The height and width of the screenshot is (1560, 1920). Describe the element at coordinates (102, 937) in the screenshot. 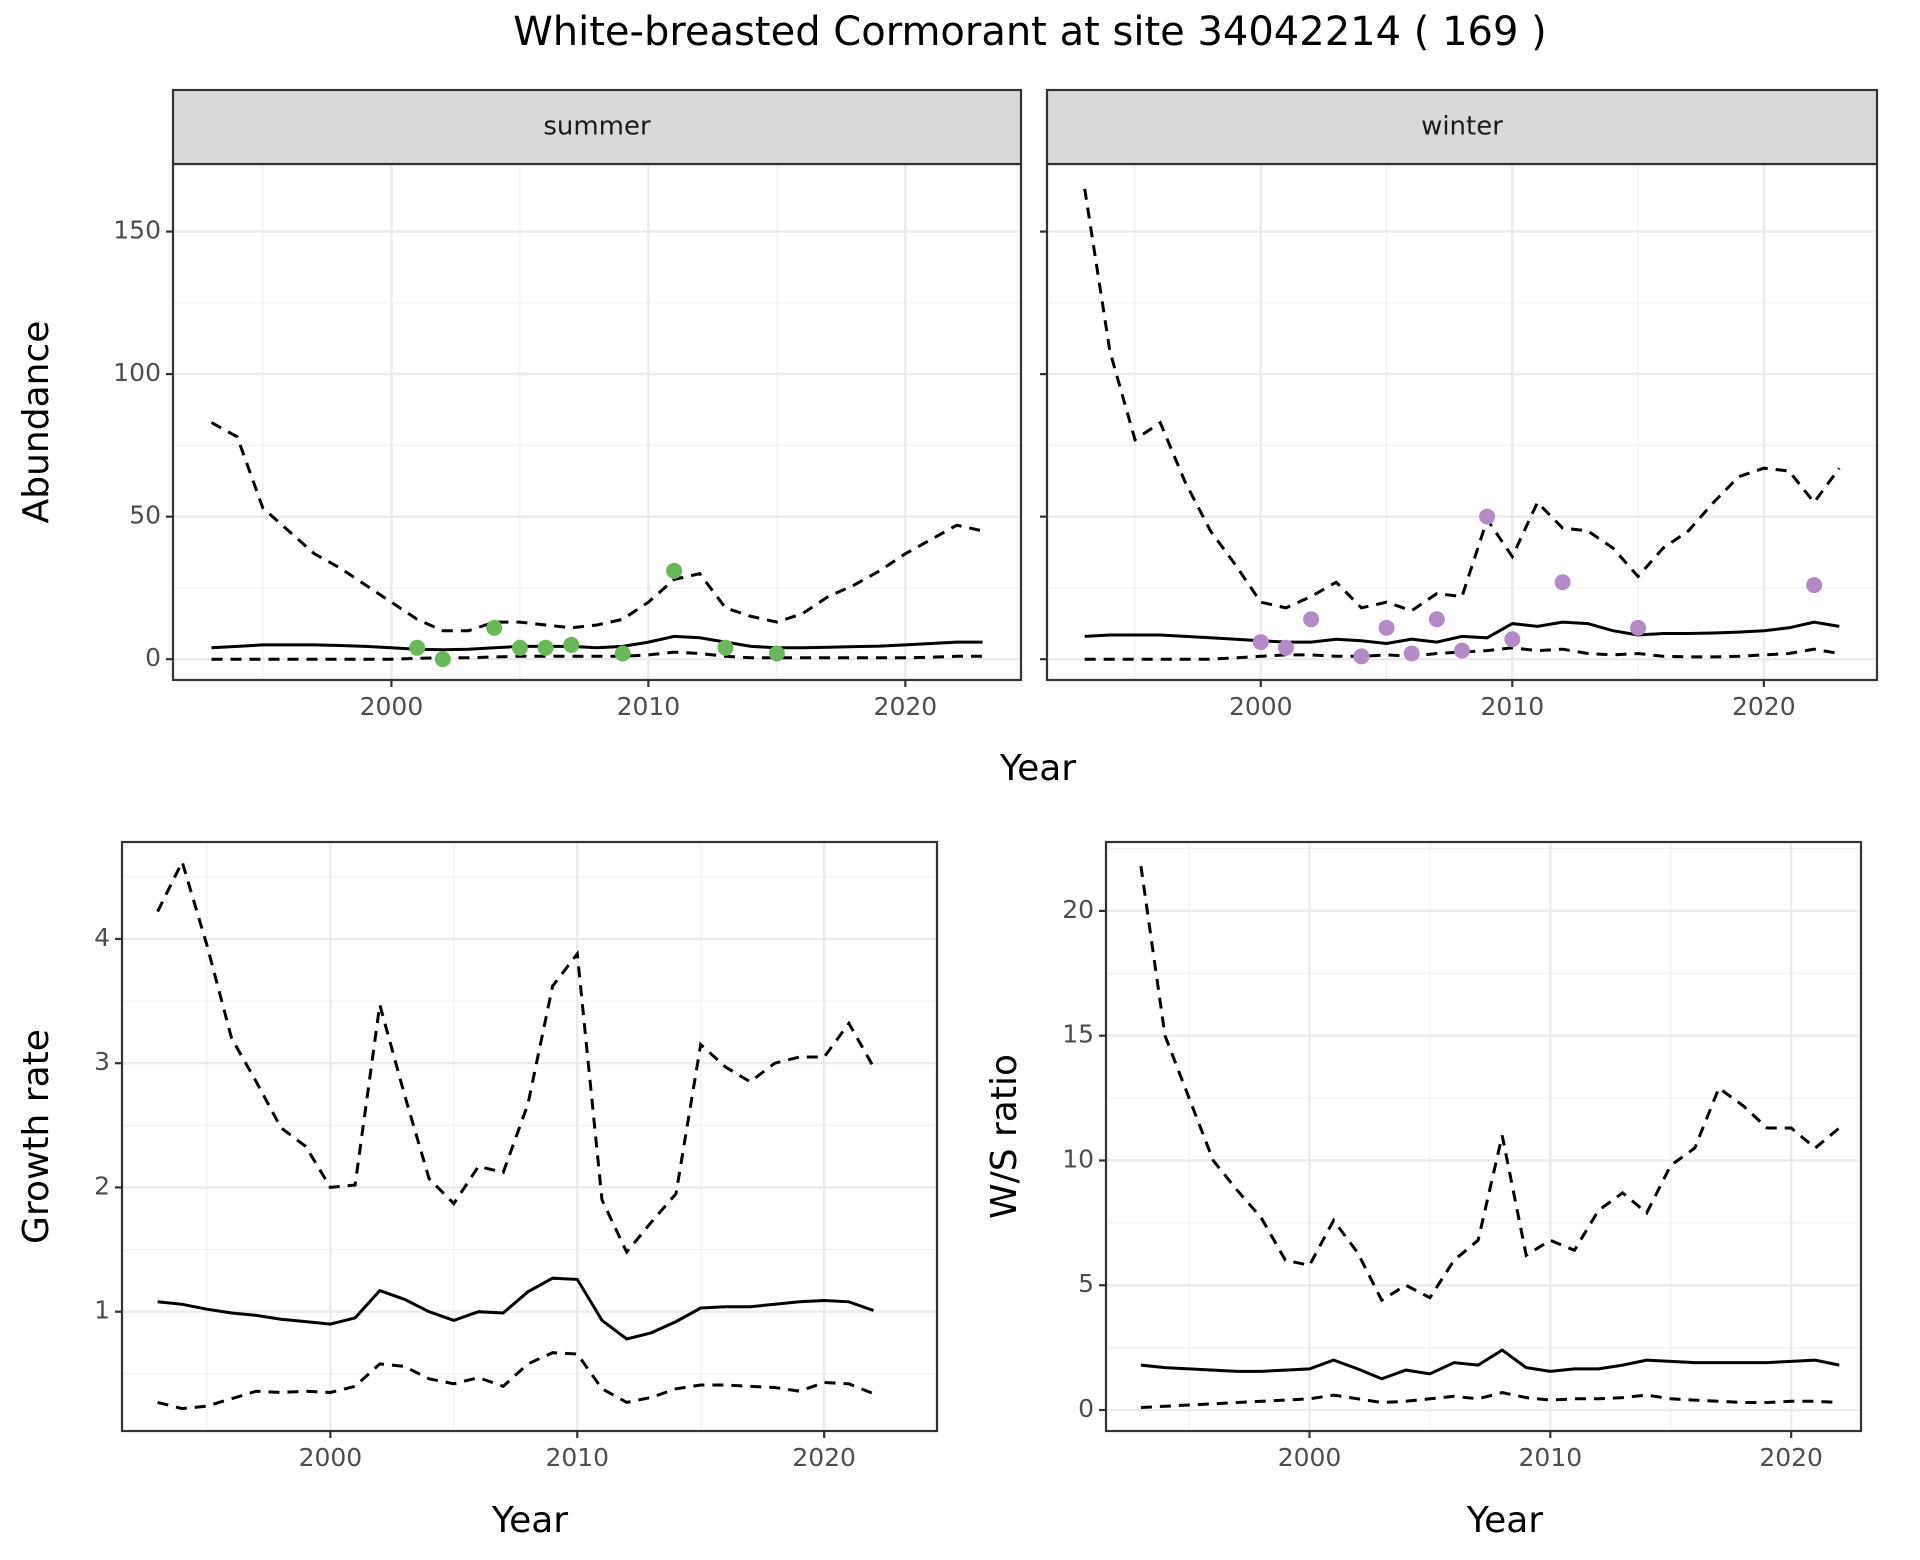

I see `y-tick-label: 4` at that location.